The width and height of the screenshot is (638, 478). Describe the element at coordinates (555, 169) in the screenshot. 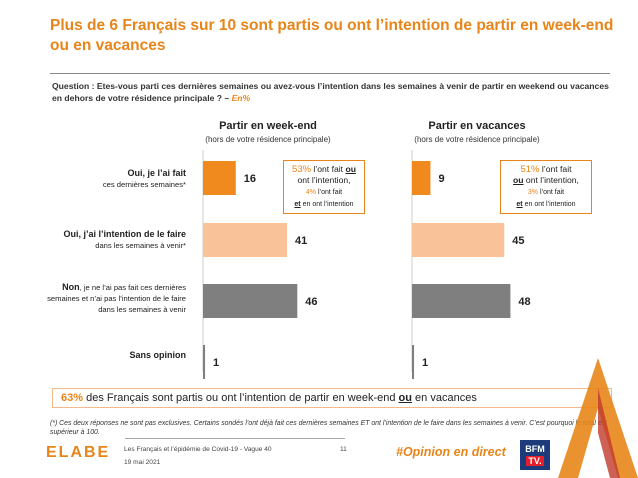

I see `callout-vacances-l1: l’ont fait` at that location.